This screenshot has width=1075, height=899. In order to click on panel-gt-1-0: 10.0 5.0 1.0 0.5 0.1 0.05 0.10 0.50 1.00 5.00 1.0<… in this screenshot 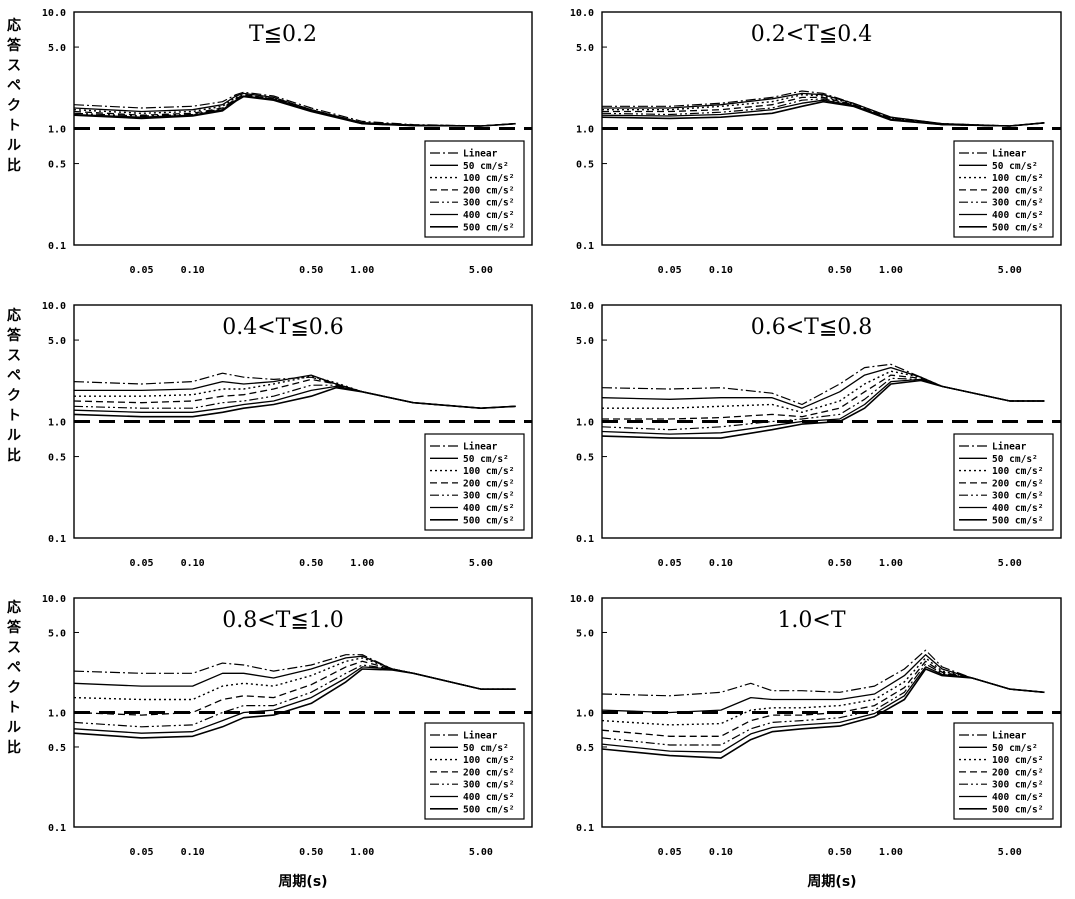, I will do `click(816, 726)`.